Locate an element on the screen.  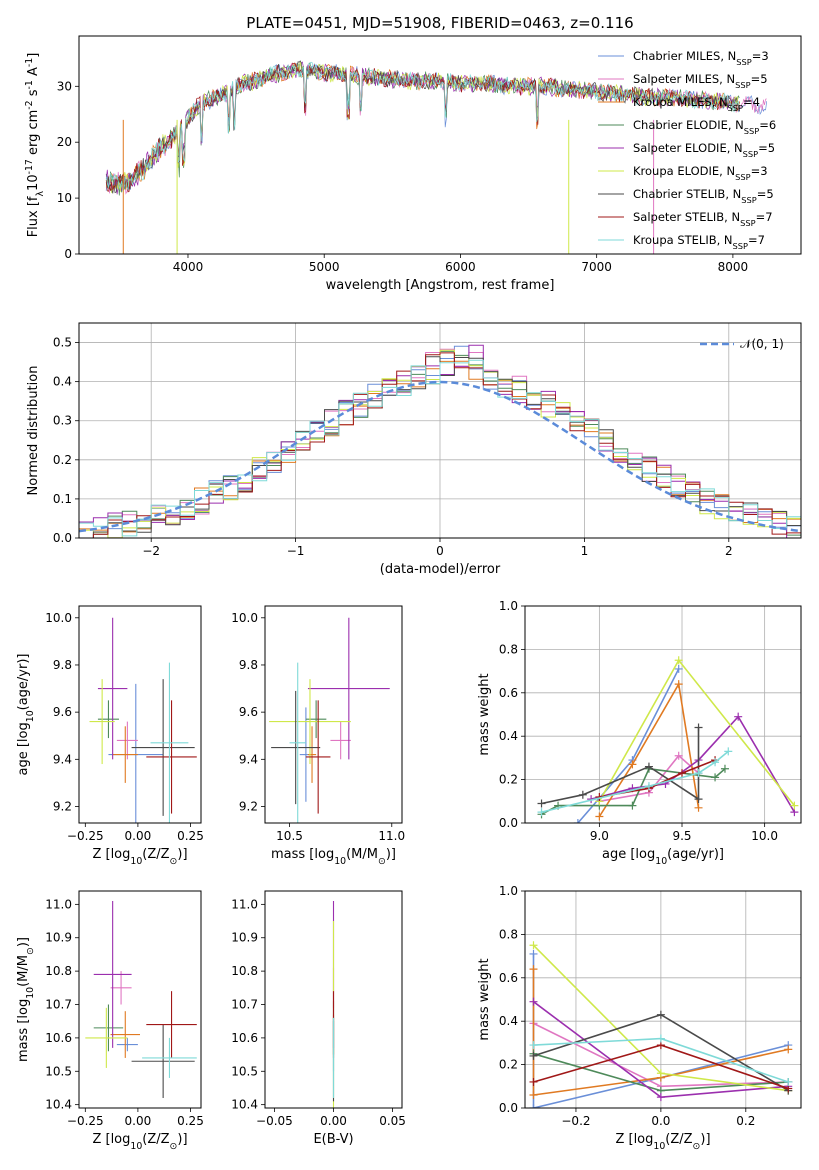
y-tick-label: 9.2 is located at coordinates (62, 806).